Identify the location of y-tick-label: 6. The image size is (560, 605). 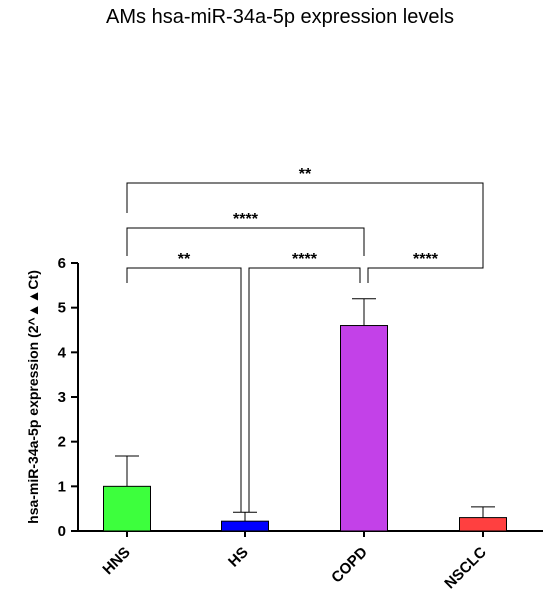
(62, 263).